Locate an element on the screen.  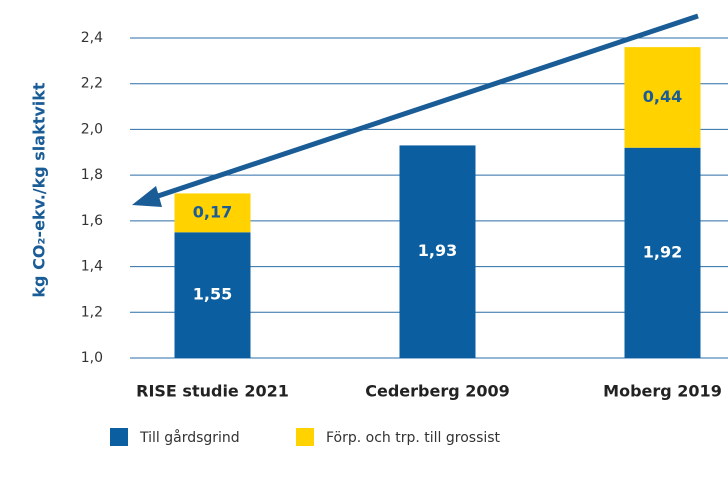
y-tick-label: 2,0 is located at coordinates (92, 129).